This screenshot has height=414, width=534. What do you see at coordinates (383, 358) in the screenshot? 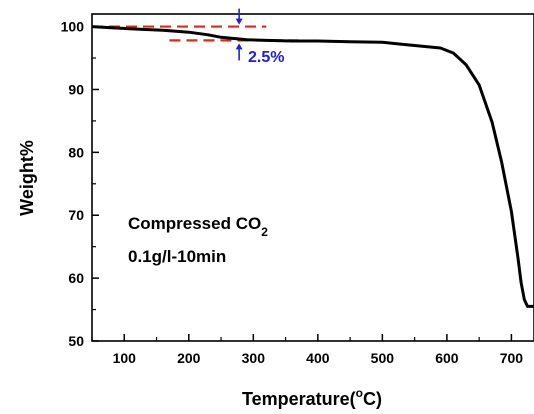
I see `x-tick-label: 500` at bounding box center [383, 358].